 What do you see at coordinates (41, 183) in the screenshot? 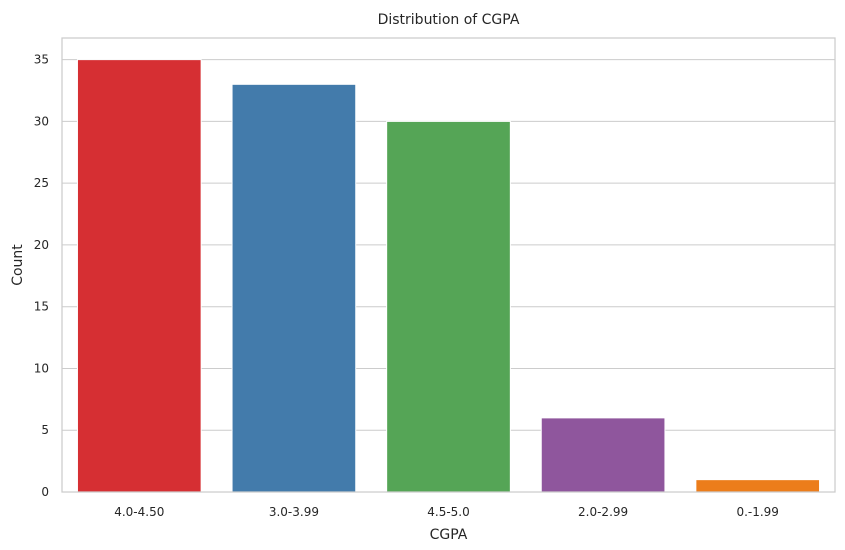
I see `y-tick-label: 25` at bounding box center [41, 183].